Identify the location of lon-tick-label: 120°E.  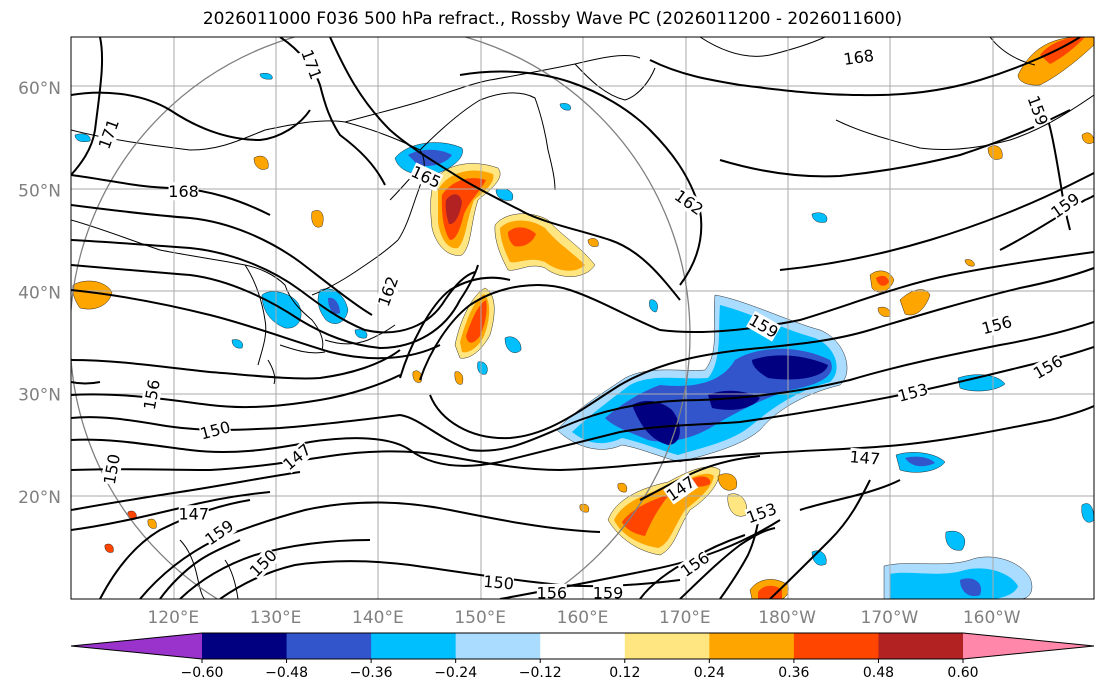
(173, 618).